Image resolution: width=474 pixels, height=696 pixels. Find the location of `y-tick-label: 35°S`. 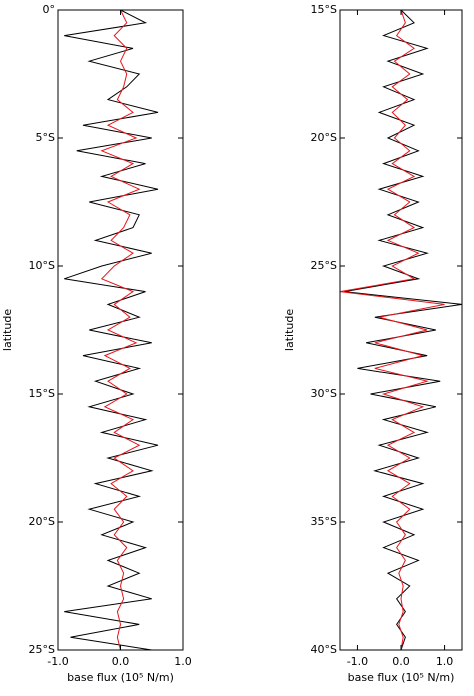

y-tick-label: 35°S is located at coordinates (324, 521).